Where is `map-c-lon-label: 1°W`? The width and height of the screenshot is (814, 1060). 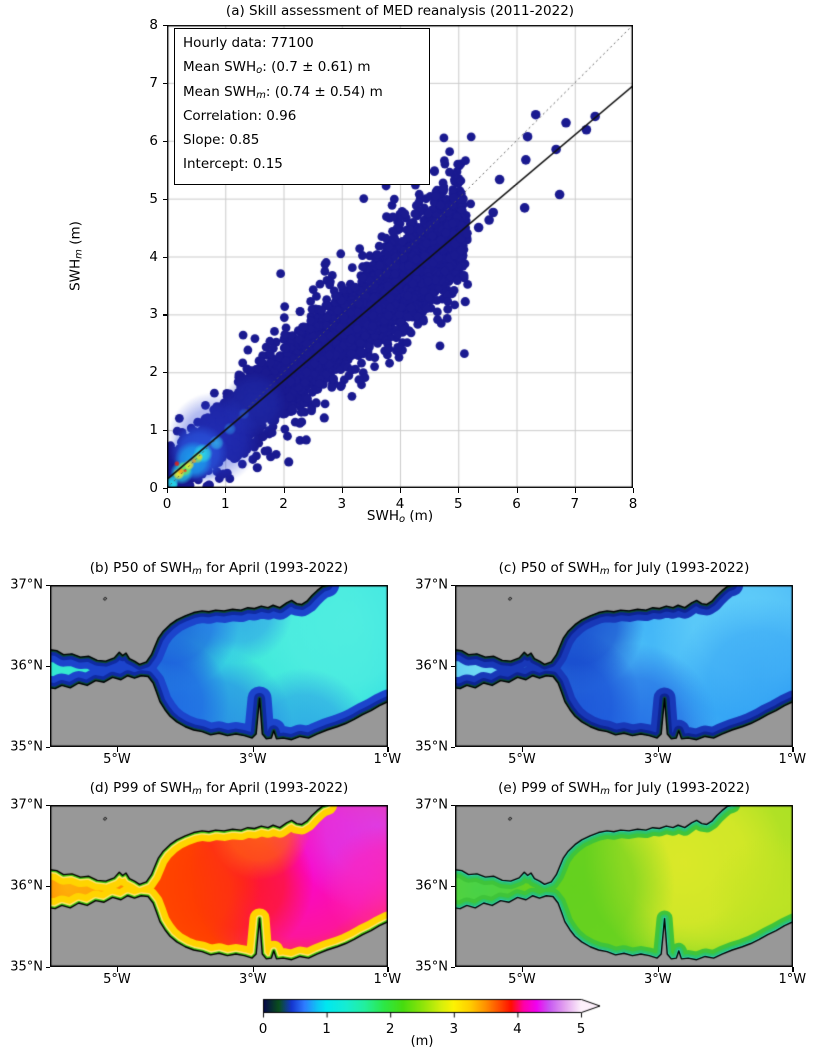
map-c-lon-label: 1°W is located at coordinates (792, 759).